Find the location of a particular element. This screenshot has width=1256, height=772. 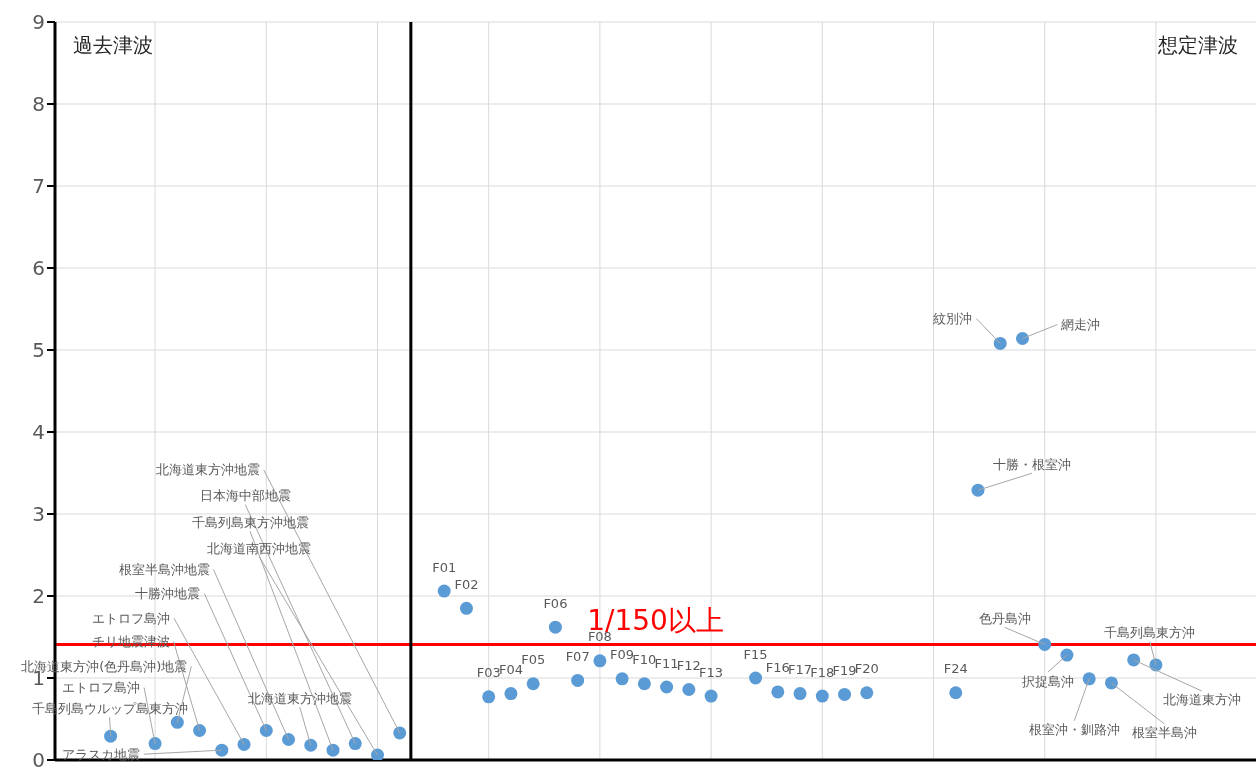

y-tick-label: 7 is located at coordinates (38, 186).